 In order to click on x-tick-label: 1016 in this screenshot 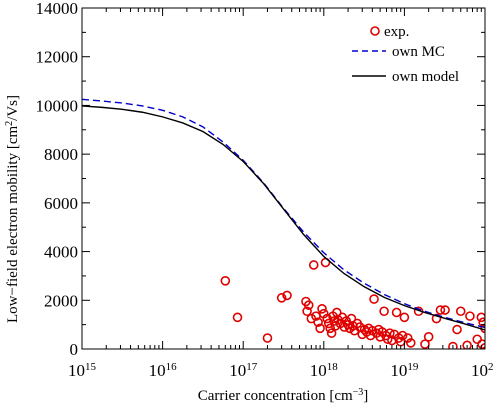, I will do `click(163, 370)`.